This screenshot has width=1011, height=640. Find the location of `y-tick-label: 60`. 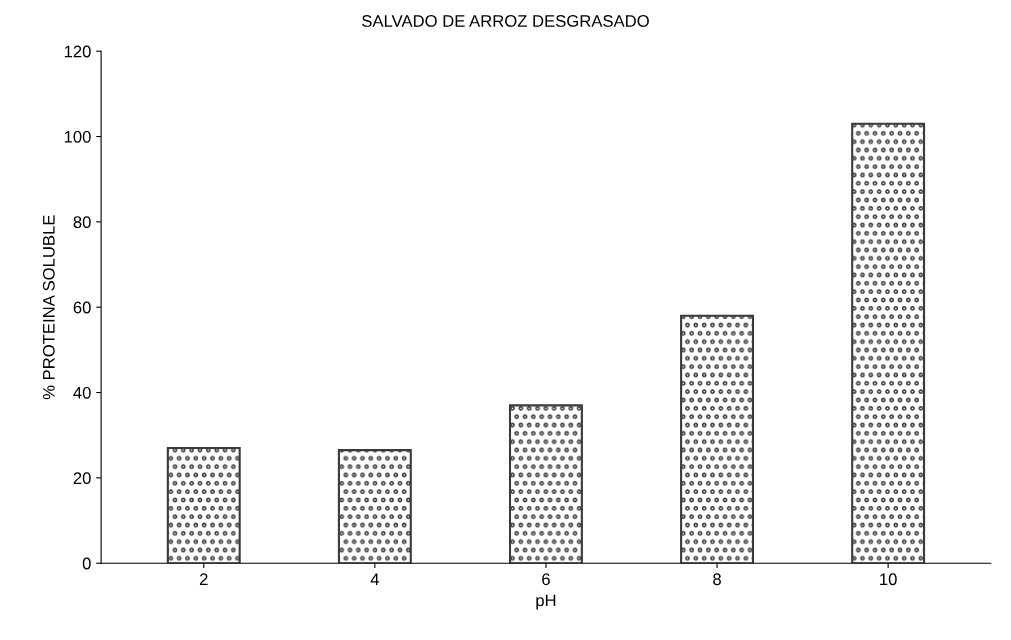

y-tick-label: 60 is located at coordinates (82, 307).